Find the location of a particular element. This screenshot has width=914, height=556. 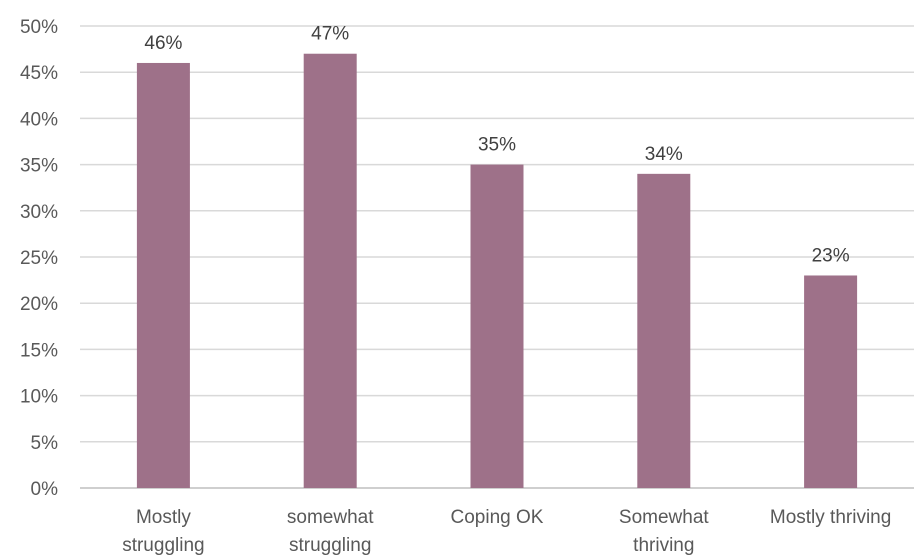

data-label: 35% is located at coordinates (497, 145).